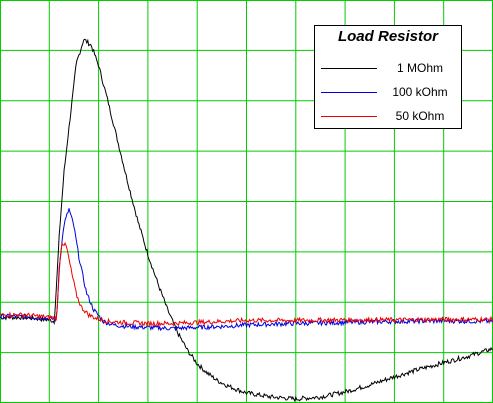  I want to click on legend-item-3: 50 kOhm, so click(388, 116).